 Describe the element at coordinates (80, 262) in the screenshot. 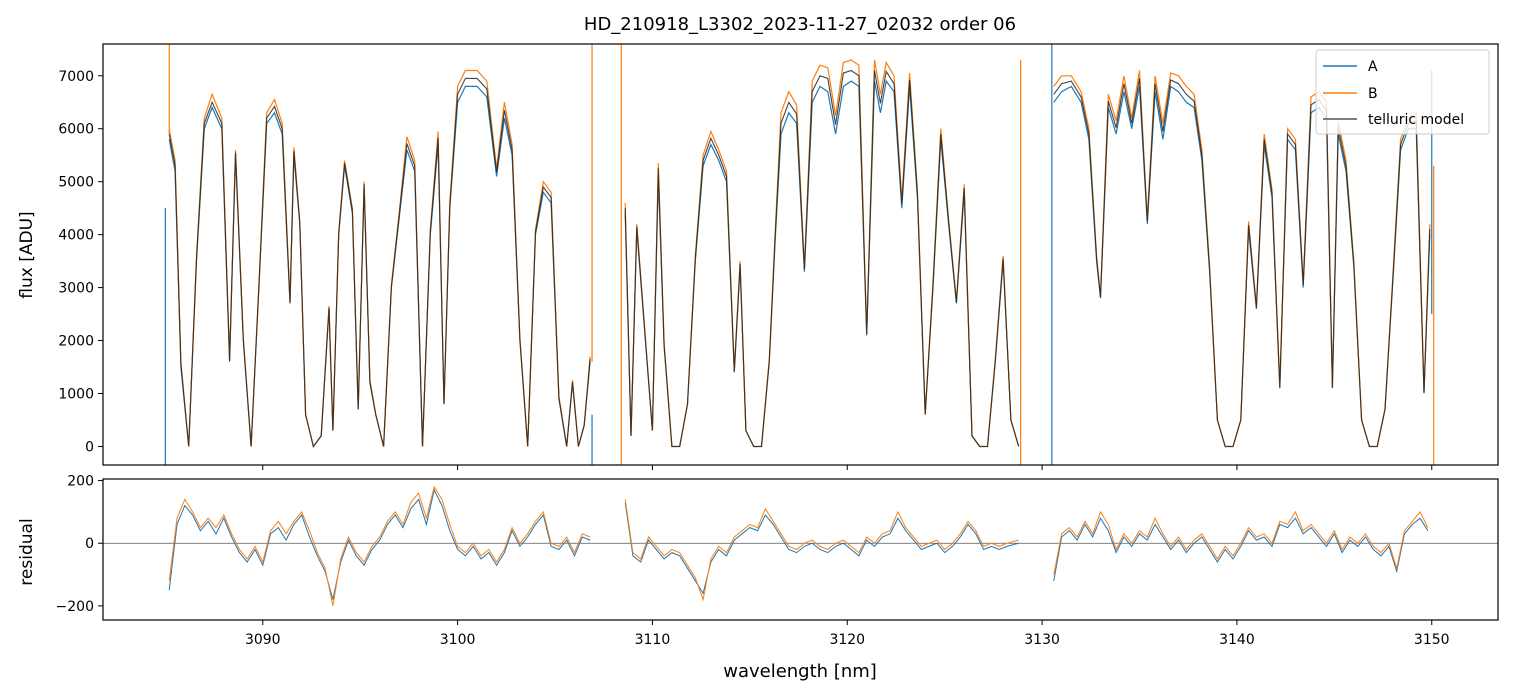

I see `spectrum-y-ticks: 0 1000 2000 3000 4000 5000 6000 7000` at that location.